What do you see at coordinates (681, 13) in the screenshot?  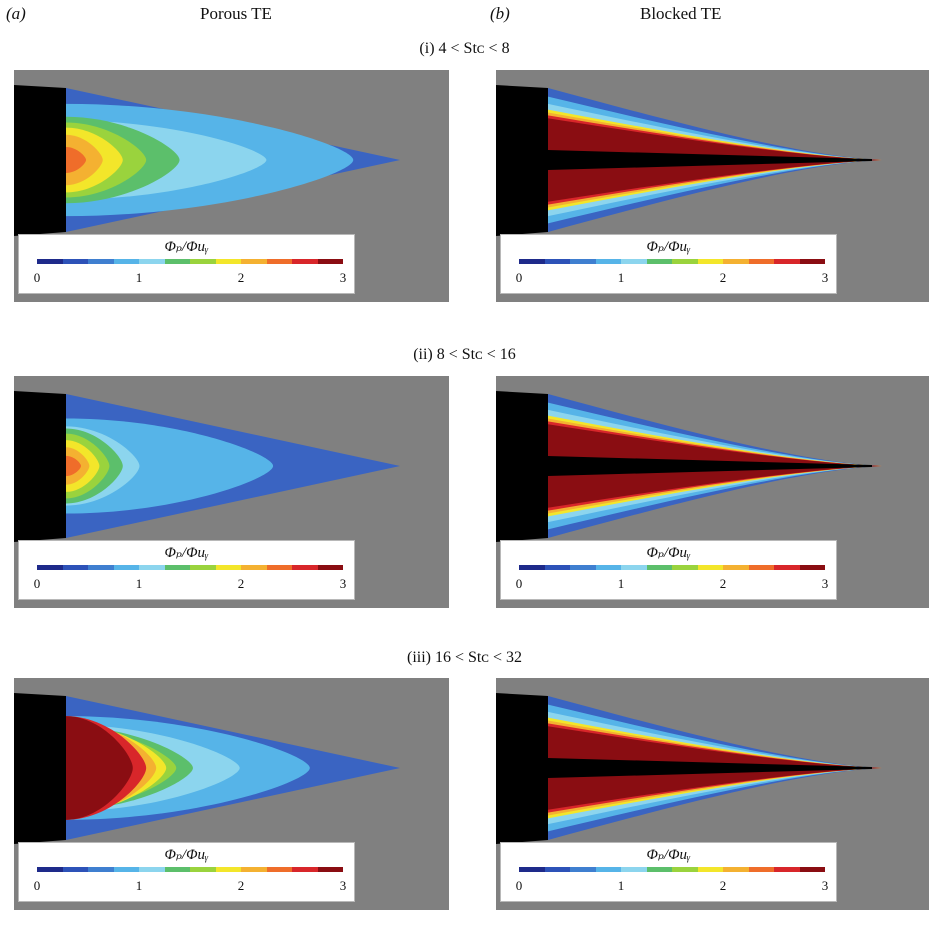 I see `column-b-title: Blocked TE` at bounding box center [681, 13].